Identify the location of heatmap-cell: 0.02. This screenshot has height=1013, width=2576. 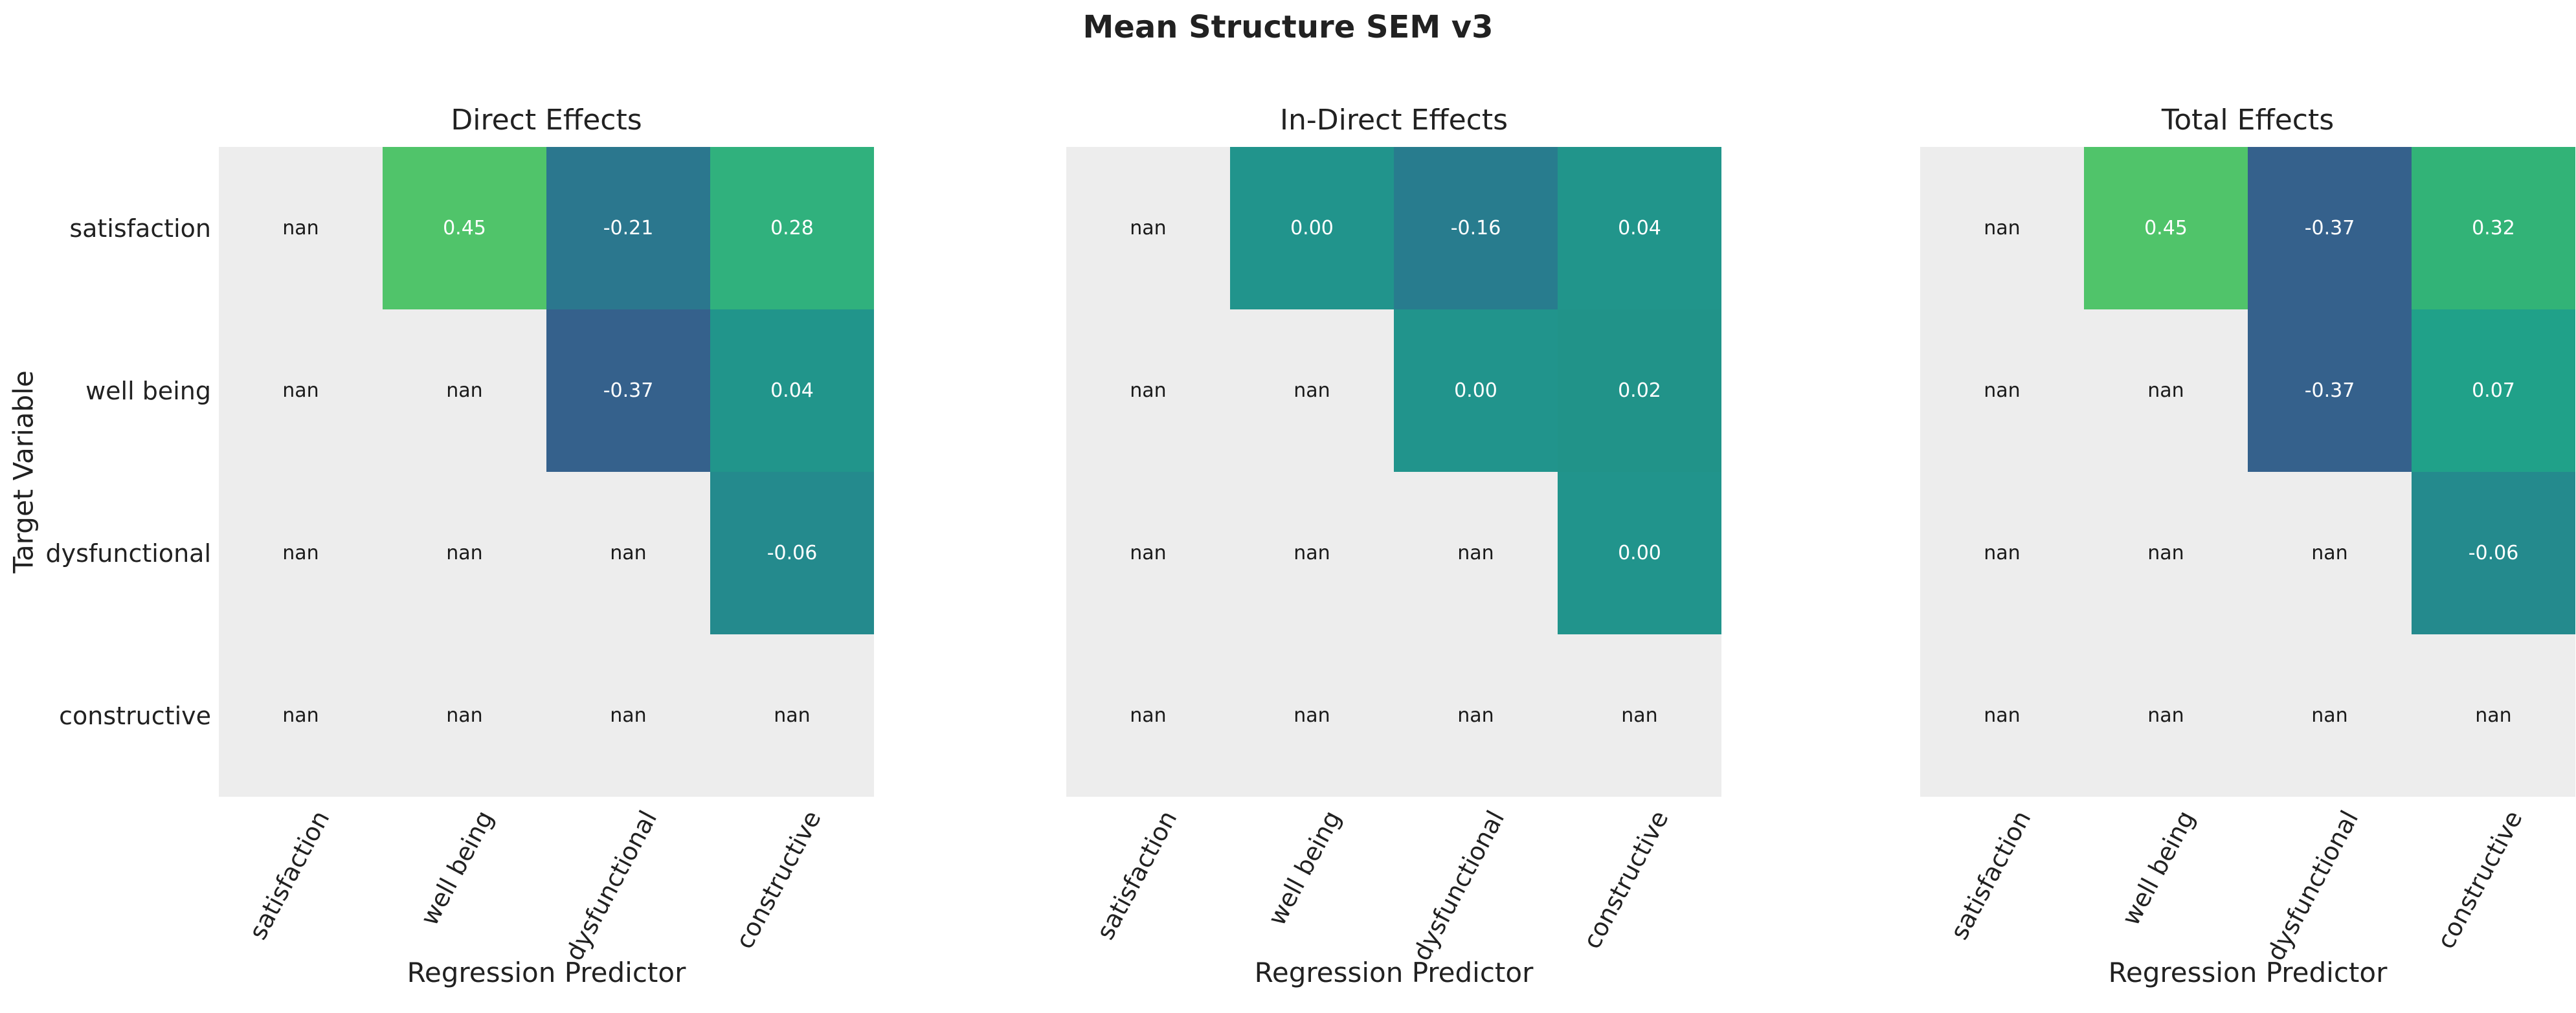
(1639, 390).